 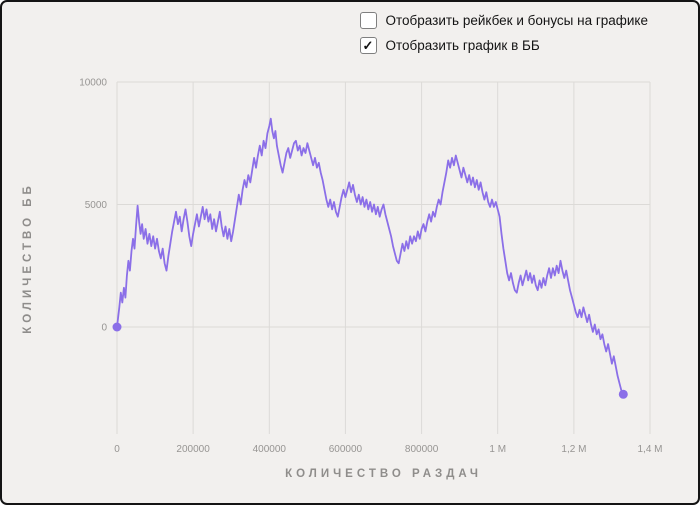 What do you see at coordinates (93, 83) in the screenshot?
I see `y-tick-label: 10000` at bounding box center [93, 83].